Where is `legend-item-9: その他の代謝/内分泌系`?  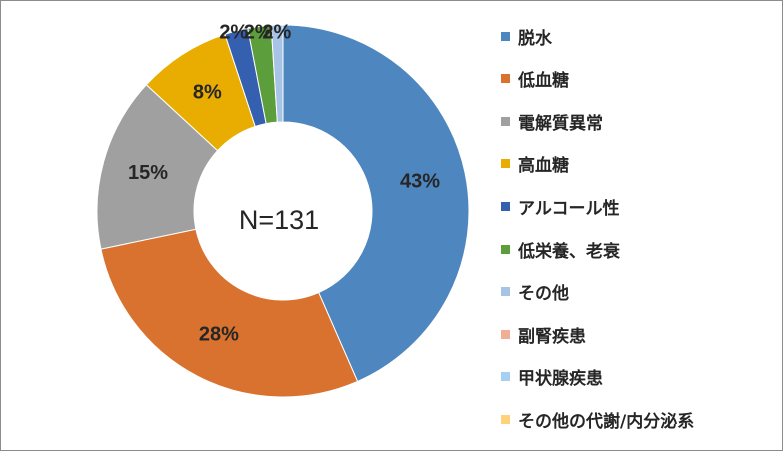
legend-item-9: その他の代謝/内分泌系 is located at coordinates (597, 419).